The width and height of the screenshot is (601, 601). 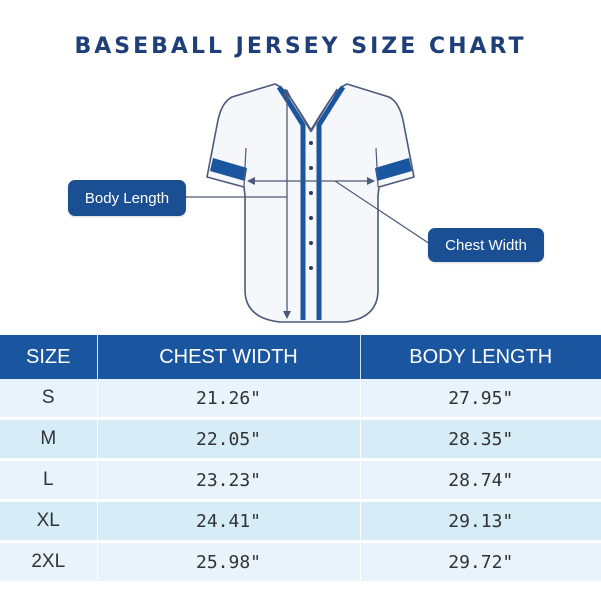 What do you see at coordinates (480, 399) in the screenshot?
I see `length-cell: 27.95"` at bounding box center [480, 399].